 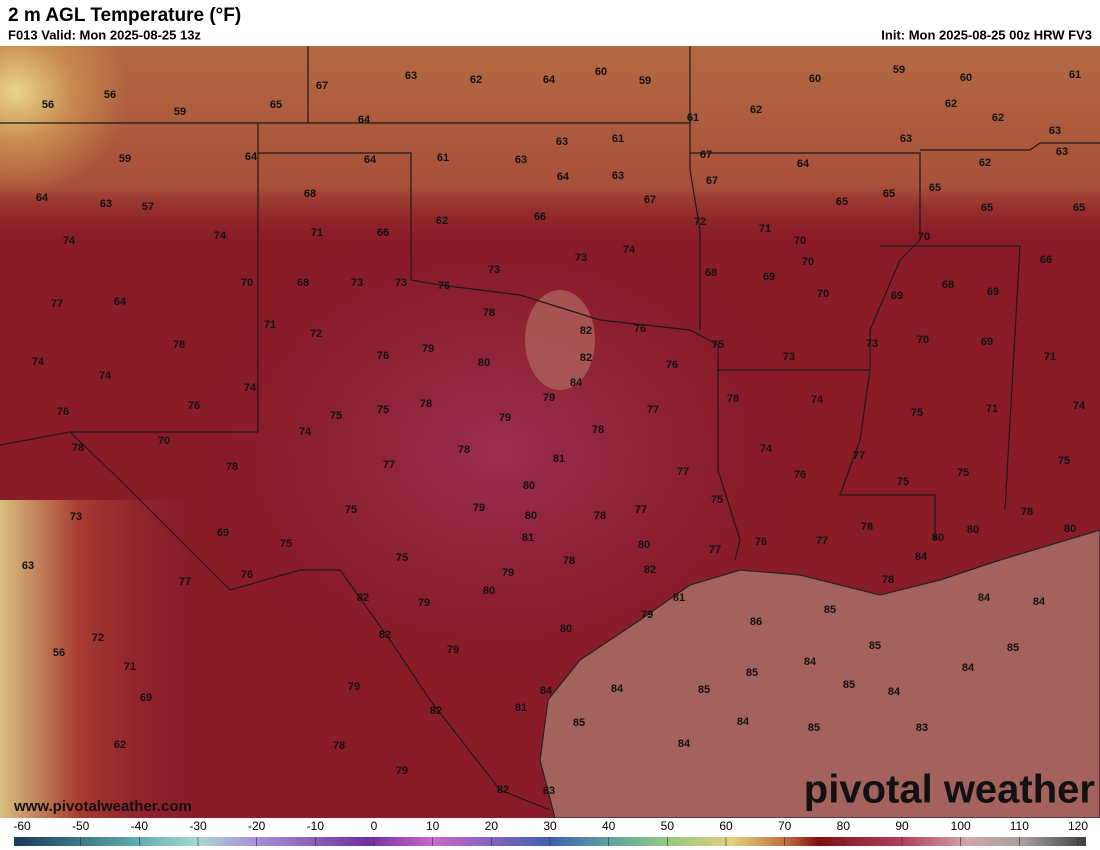 What do you see at coordinates (198, 826) in the screenshot?
I see `colorbar-tick-label: -30` at bounding box center [198, 826].